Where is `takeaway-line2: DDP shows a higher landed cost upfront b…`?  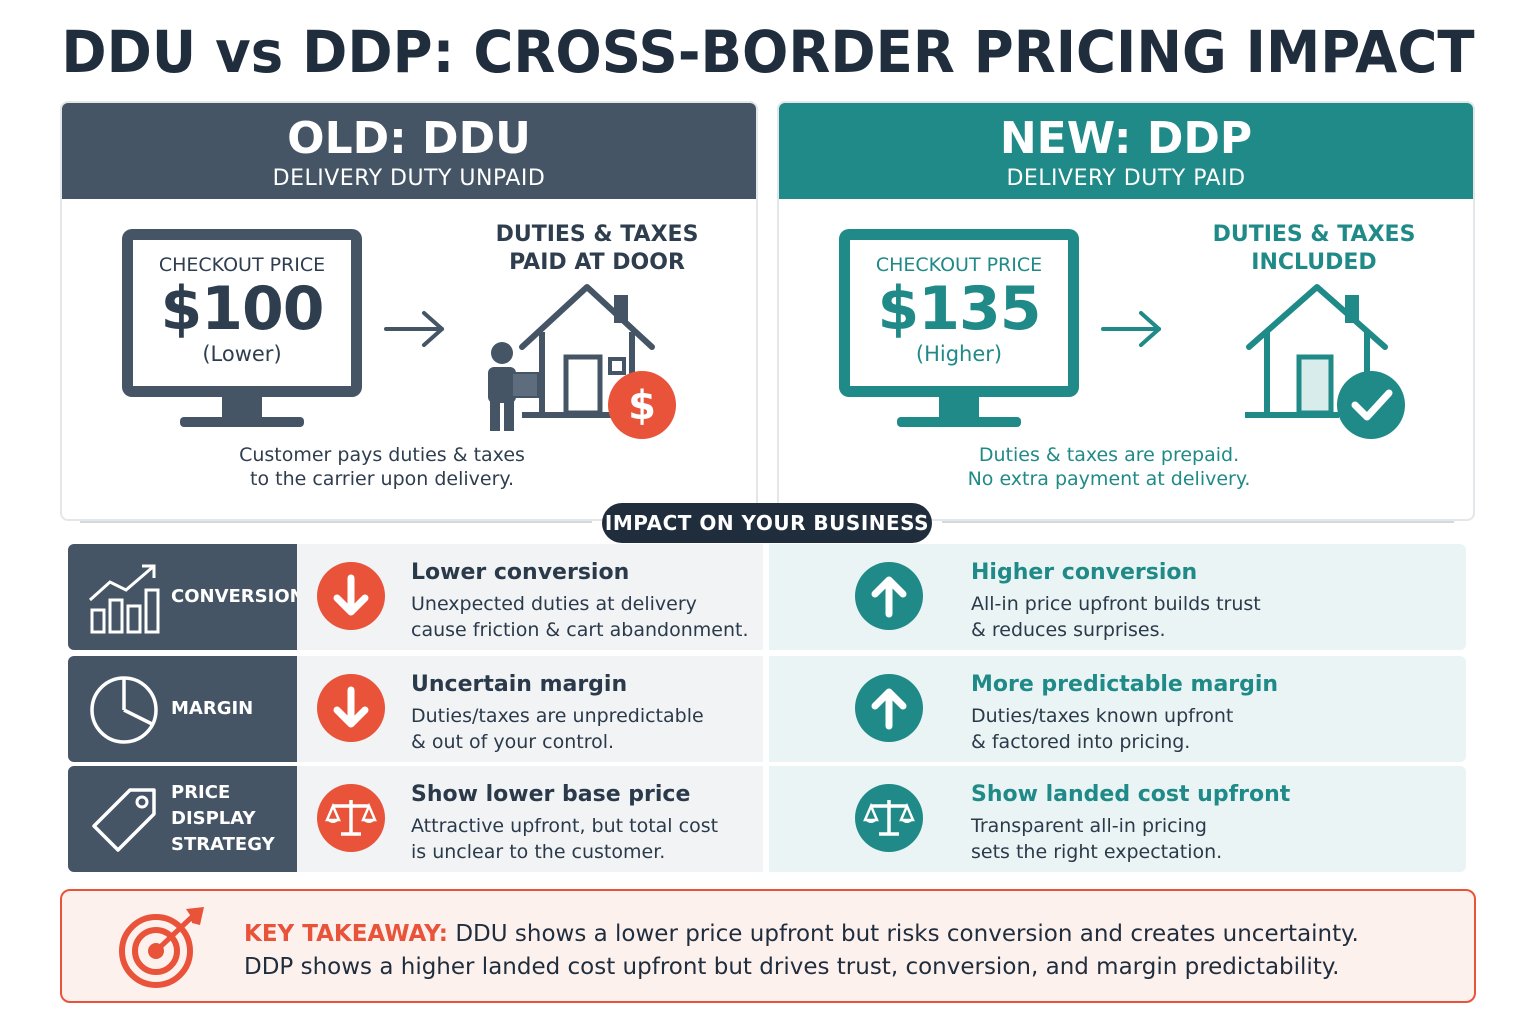 takeaway-line2: DDP shows a higher landed cost upfront b… is located at coordinates (792, 967).